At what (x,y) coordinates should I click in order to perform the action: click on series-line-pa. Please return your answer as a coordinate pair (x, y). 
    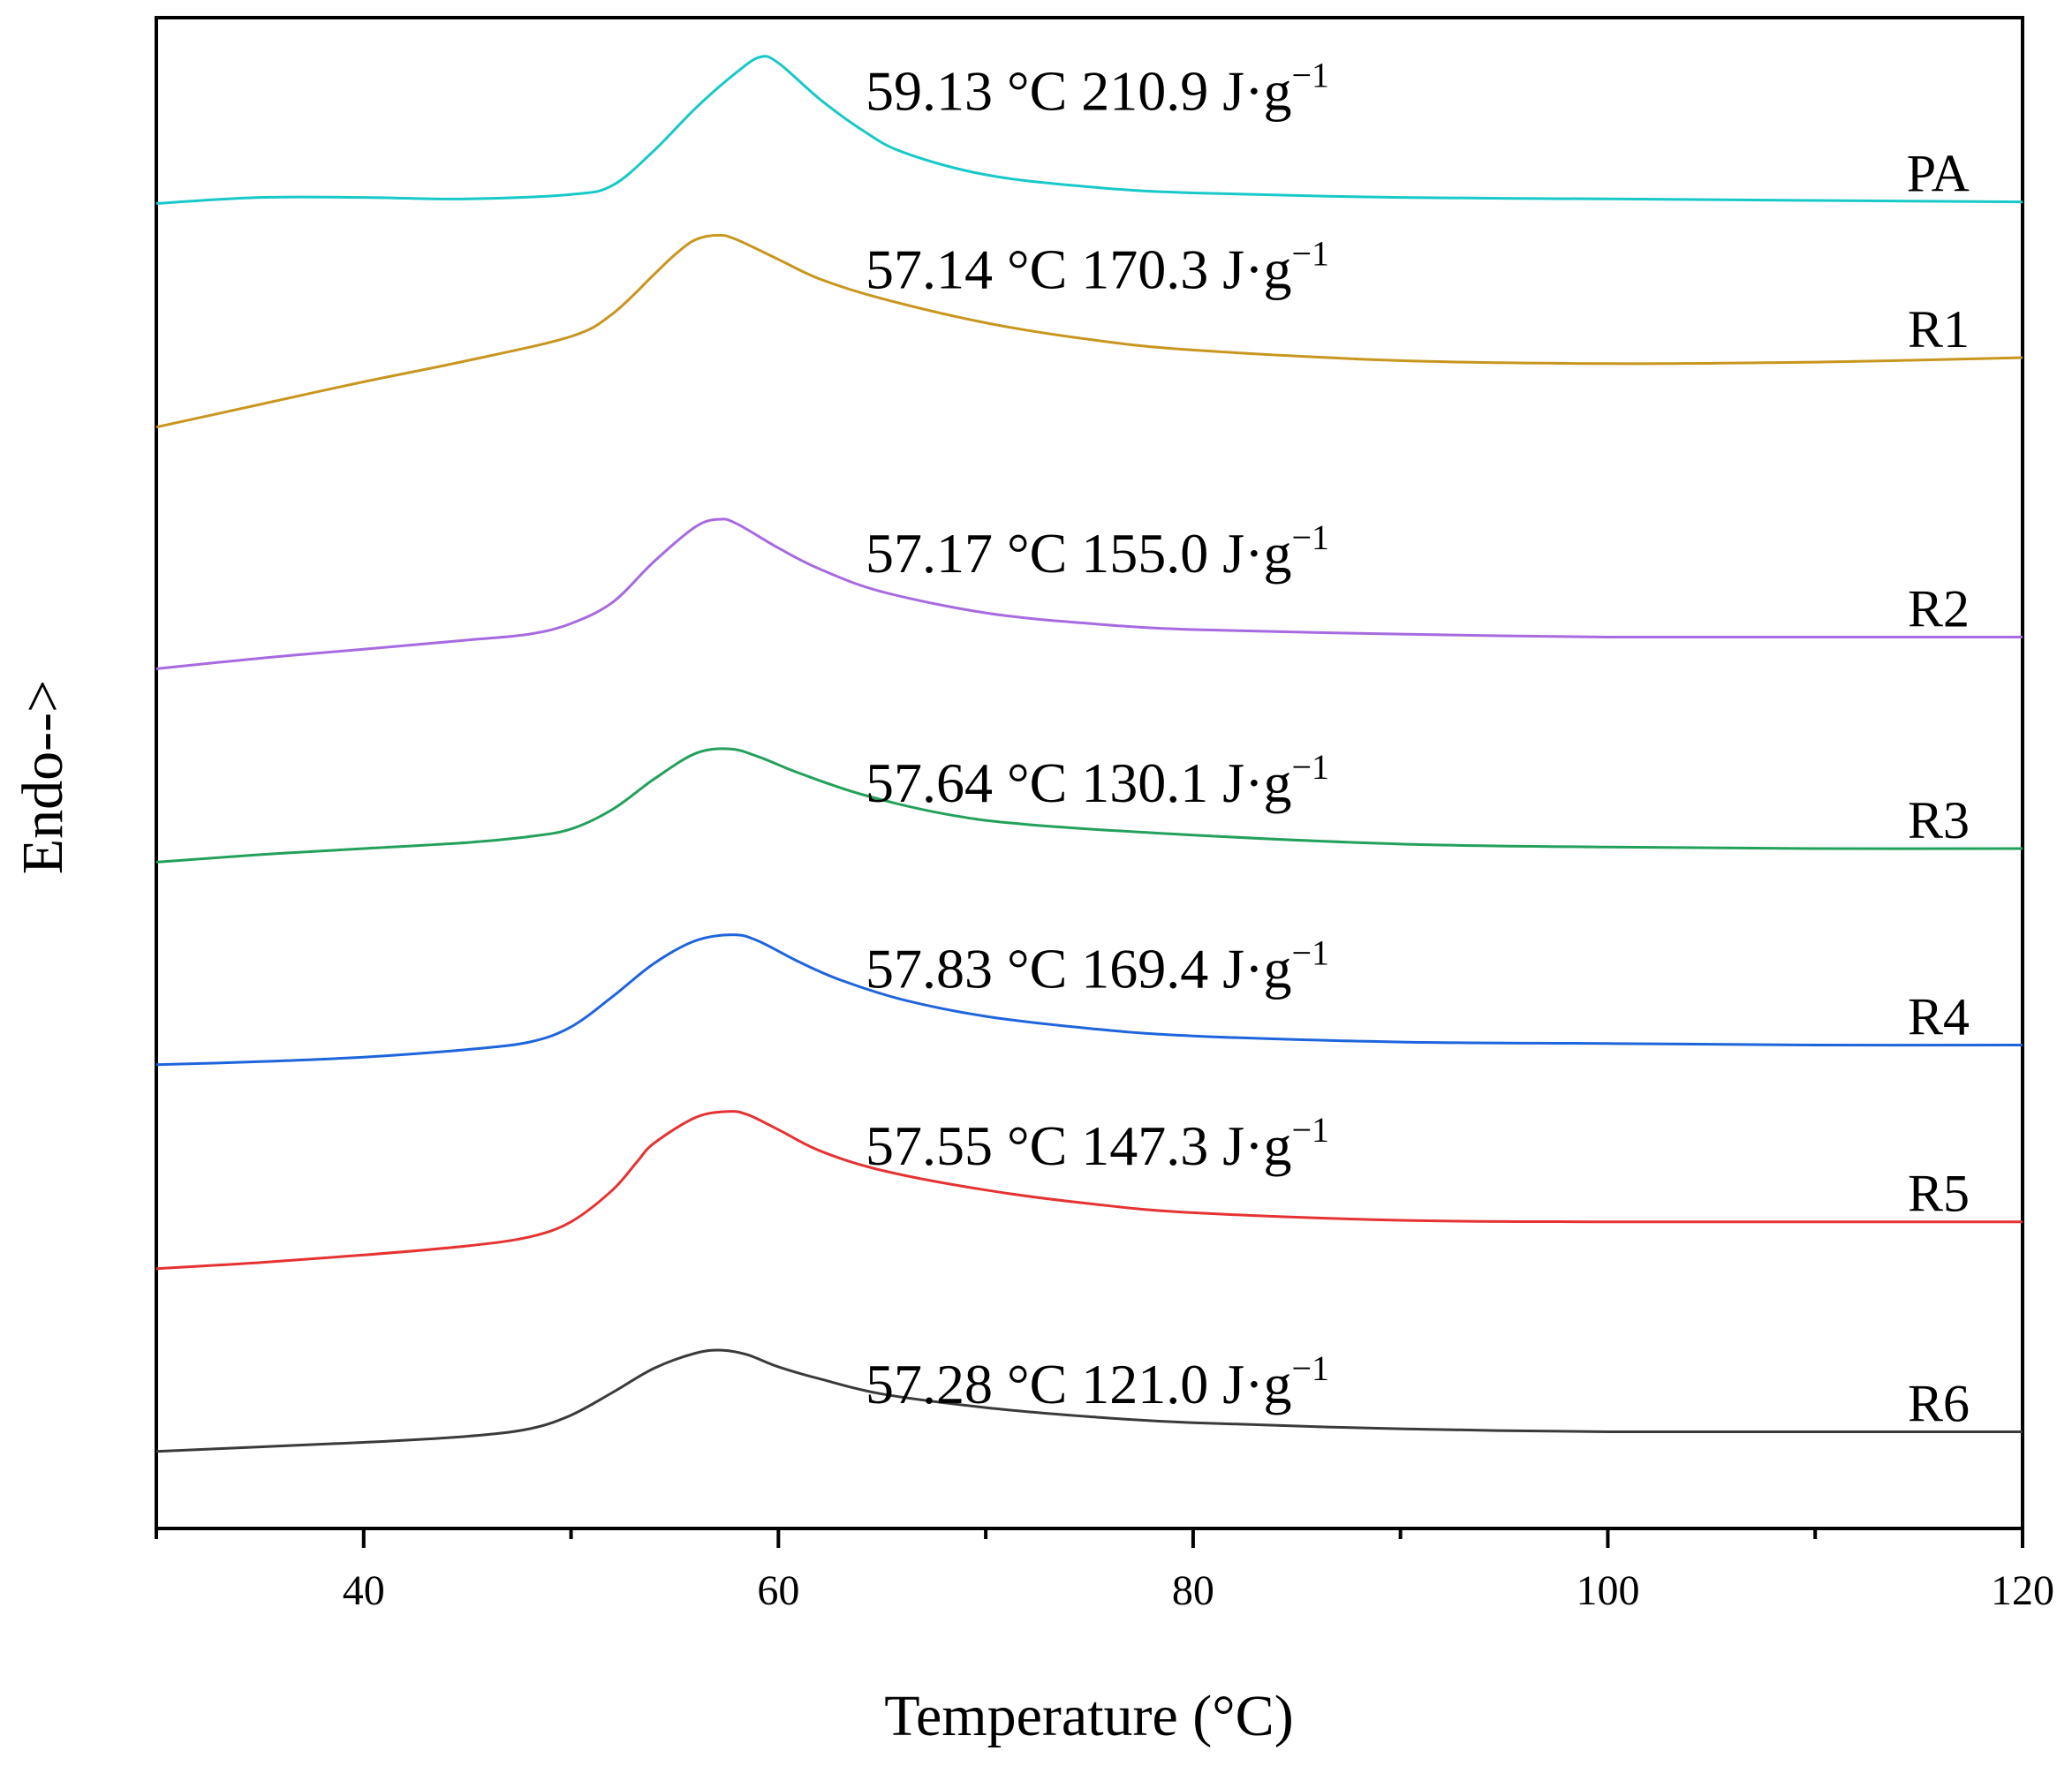
    Looking at the image, I should click on (1089, 130).